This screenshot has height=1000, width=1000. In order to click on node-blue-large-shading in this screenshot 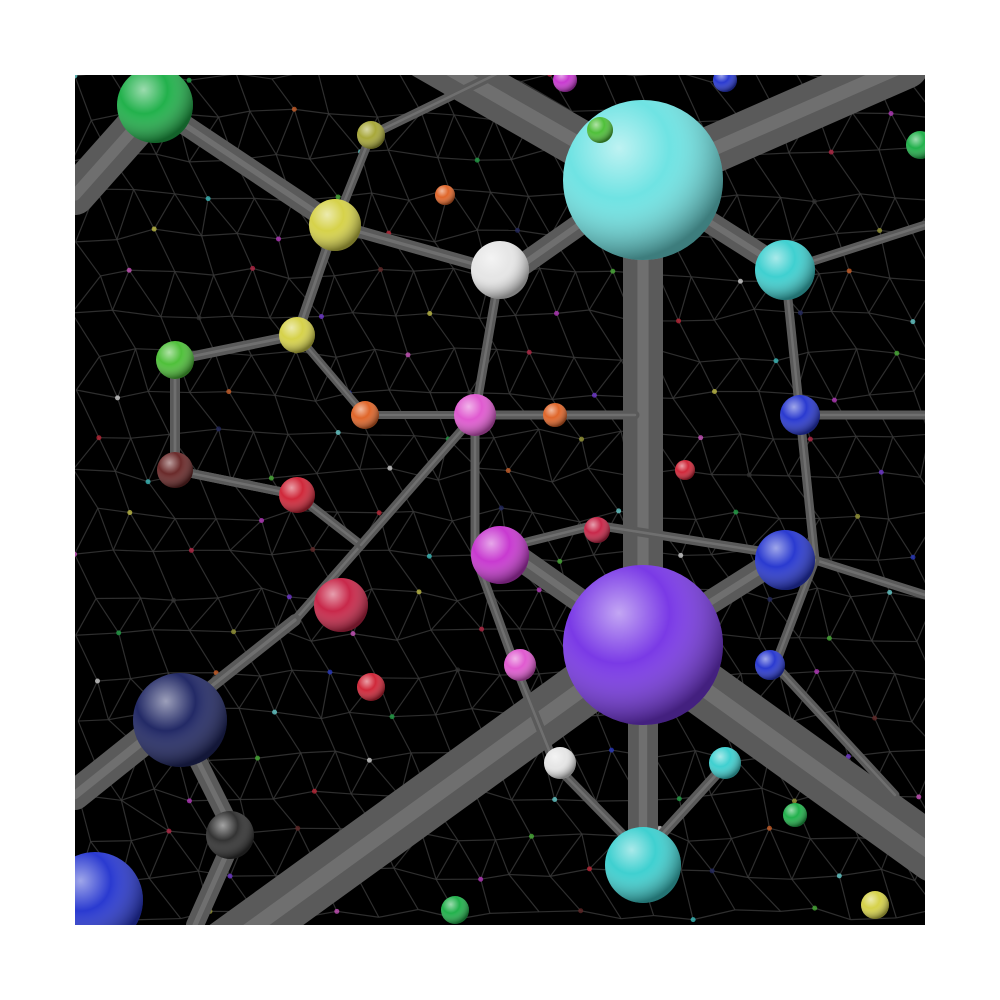, I will do `click(785, 560)`.